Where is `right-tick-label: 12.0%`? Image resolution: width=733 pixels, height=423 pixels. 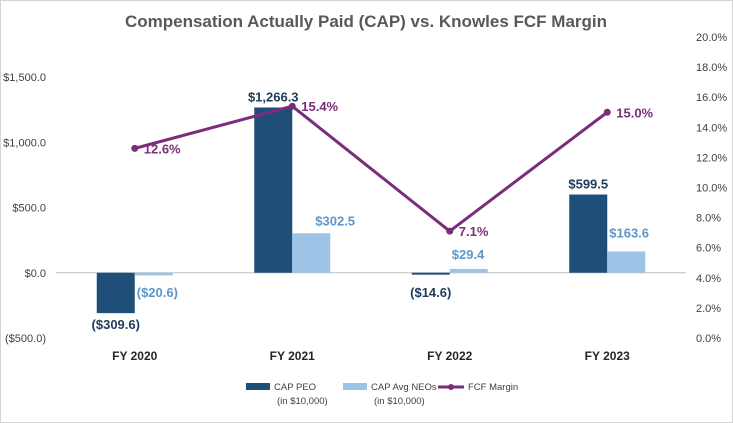
right-tick-label: 12.0% is located at coordinates (711, 158).